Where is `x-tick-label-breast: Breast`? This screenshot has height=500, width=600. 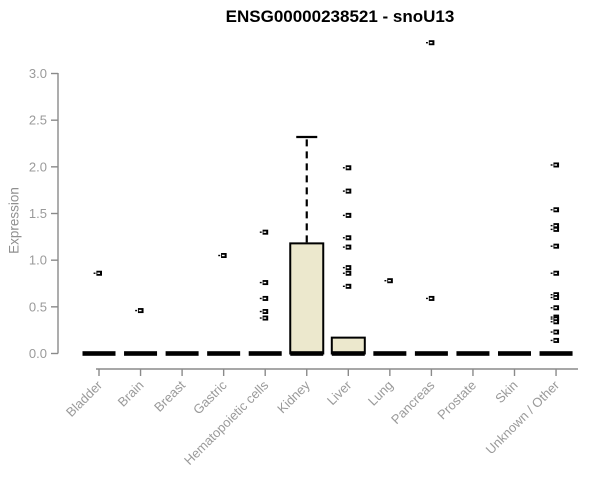
x-tick-label-breast: Breast is located at coordinates (169, 395).